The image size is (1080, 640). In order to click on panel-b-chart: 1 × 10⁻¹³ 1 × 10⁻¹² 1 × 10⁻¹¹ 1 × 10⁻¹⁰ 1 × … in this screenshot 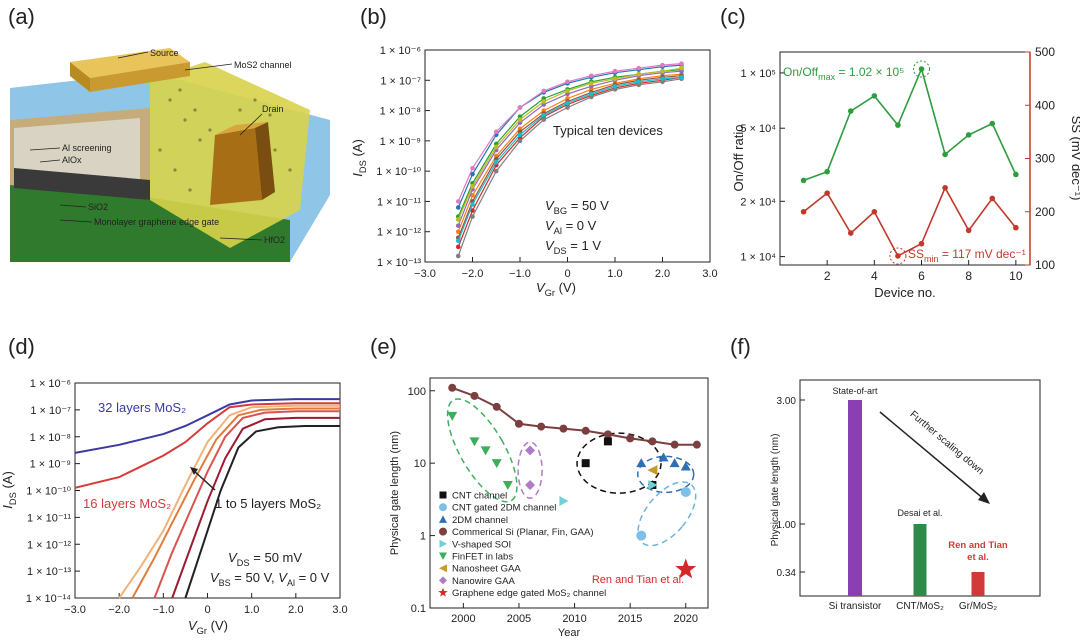, I will do `click(534, 171)`.